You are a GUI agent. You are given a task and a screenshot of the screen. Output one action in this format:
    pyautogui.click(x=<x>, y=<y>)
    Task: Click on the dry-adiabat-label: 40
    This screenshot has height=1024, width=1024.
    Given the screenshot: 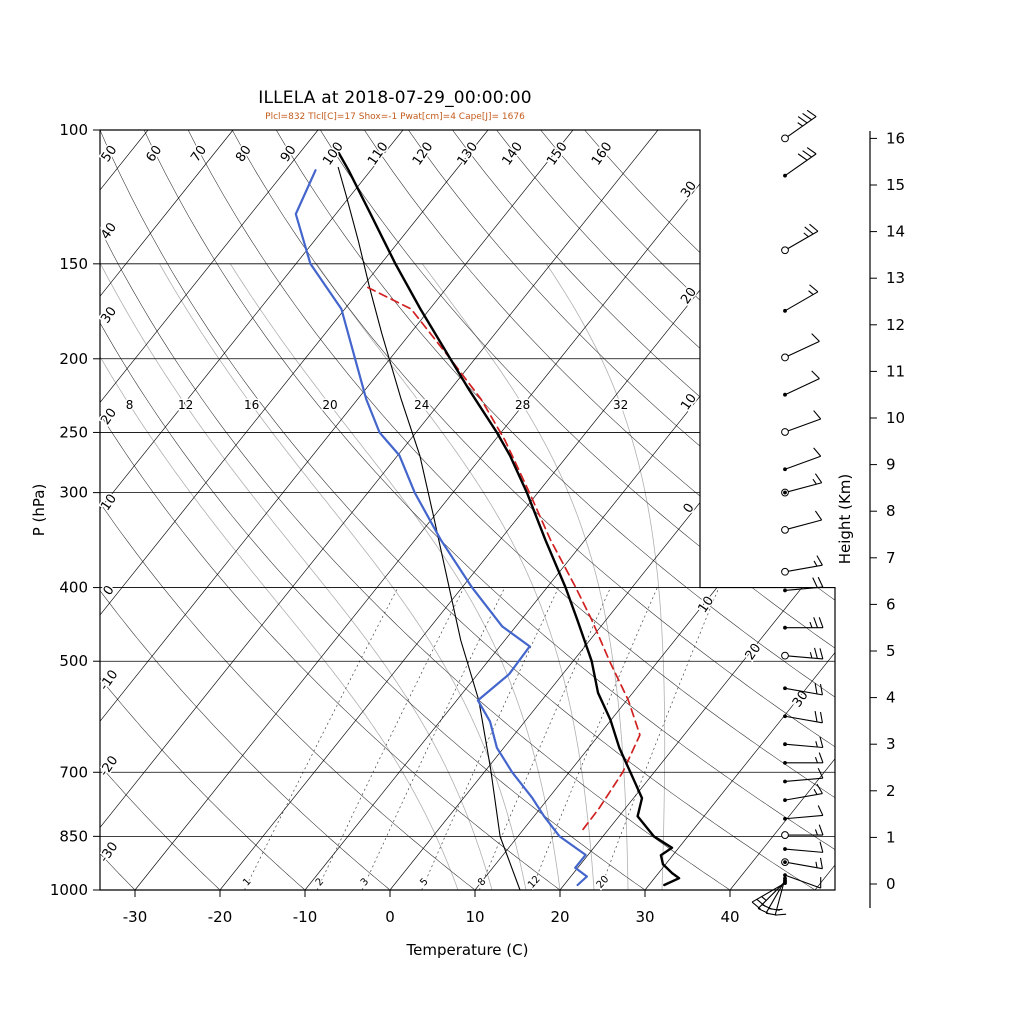 What is the action you would take?
    pyautogui.click(x=109, y=231)
    